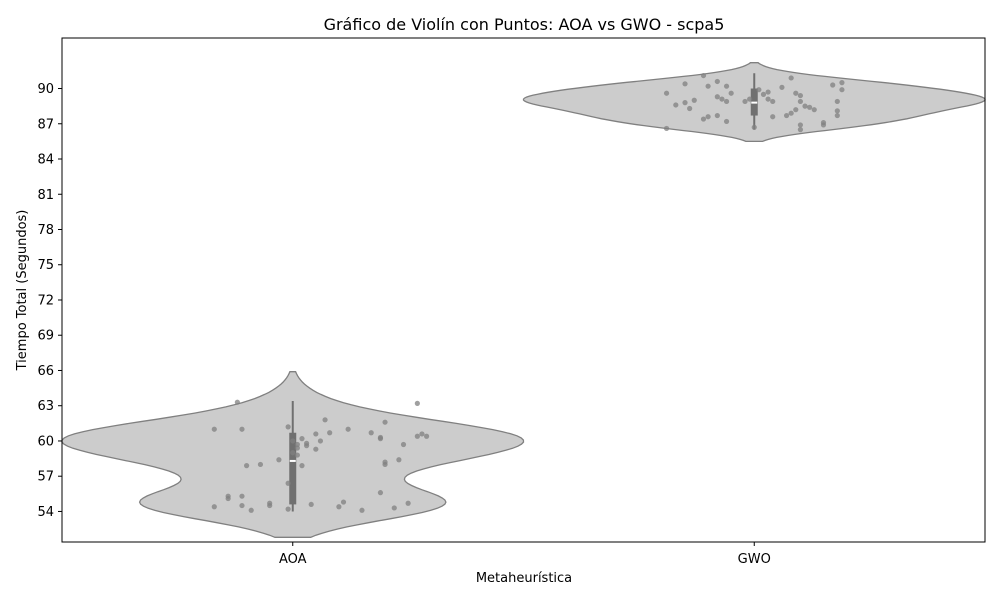 The width and height of the screenshot is (1000, 600). Describe the element at coordinates (45, 336) in the screenshot. I see `y-tick-label: 69` at that location.